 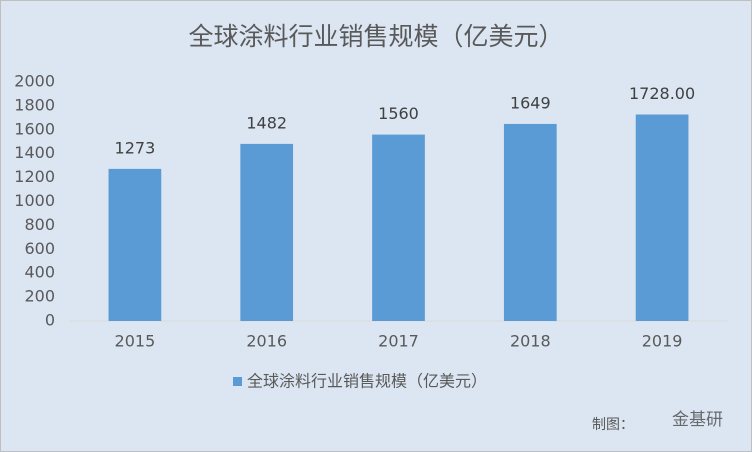 I want to click on data-label: 1482, so click(x=266, y=122).